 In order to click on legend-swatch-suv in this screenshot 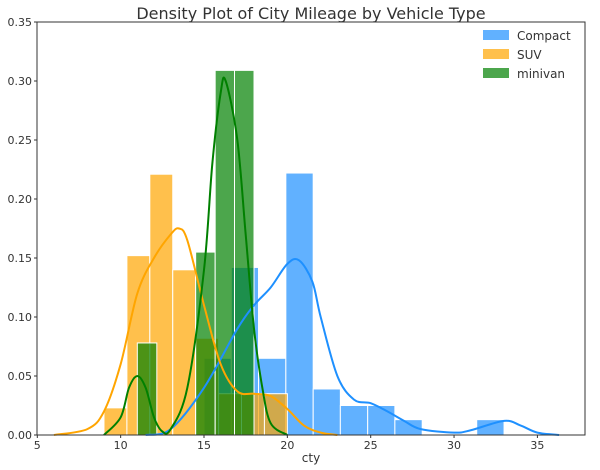, I will do `click(496, 54)`.